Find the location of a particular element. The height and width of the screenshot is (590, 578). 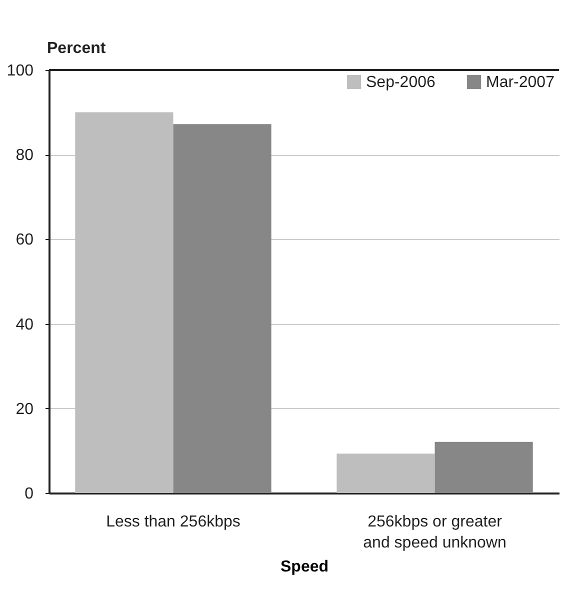

x-tick-label: Less than 256kbps is located at coordinates (173, 522).